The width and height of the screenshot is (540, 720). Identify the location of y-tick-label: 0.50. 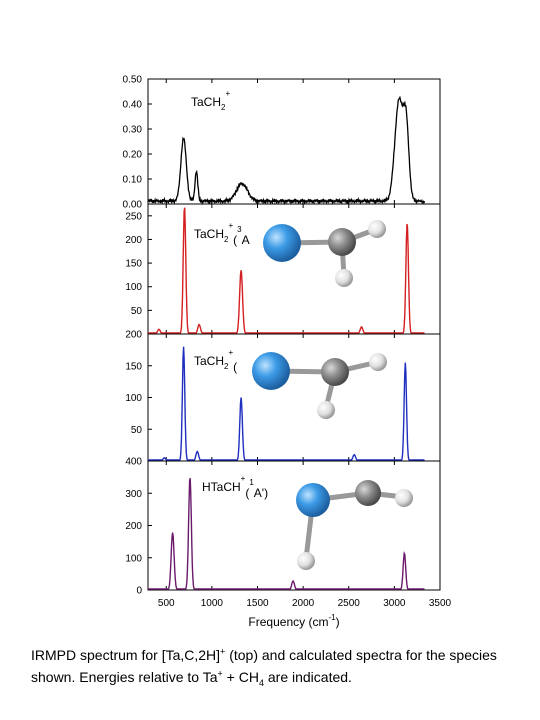
(133, 80).